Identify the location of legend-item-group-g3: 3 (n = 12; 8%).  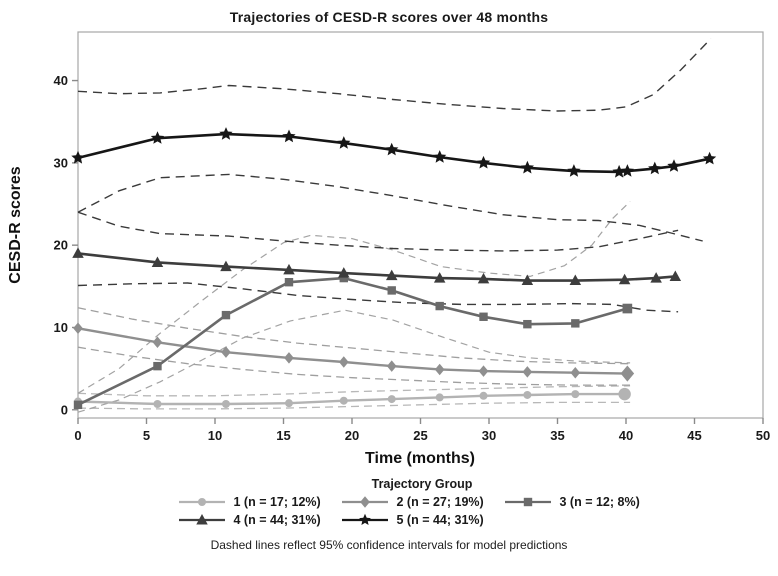
(585, 502).